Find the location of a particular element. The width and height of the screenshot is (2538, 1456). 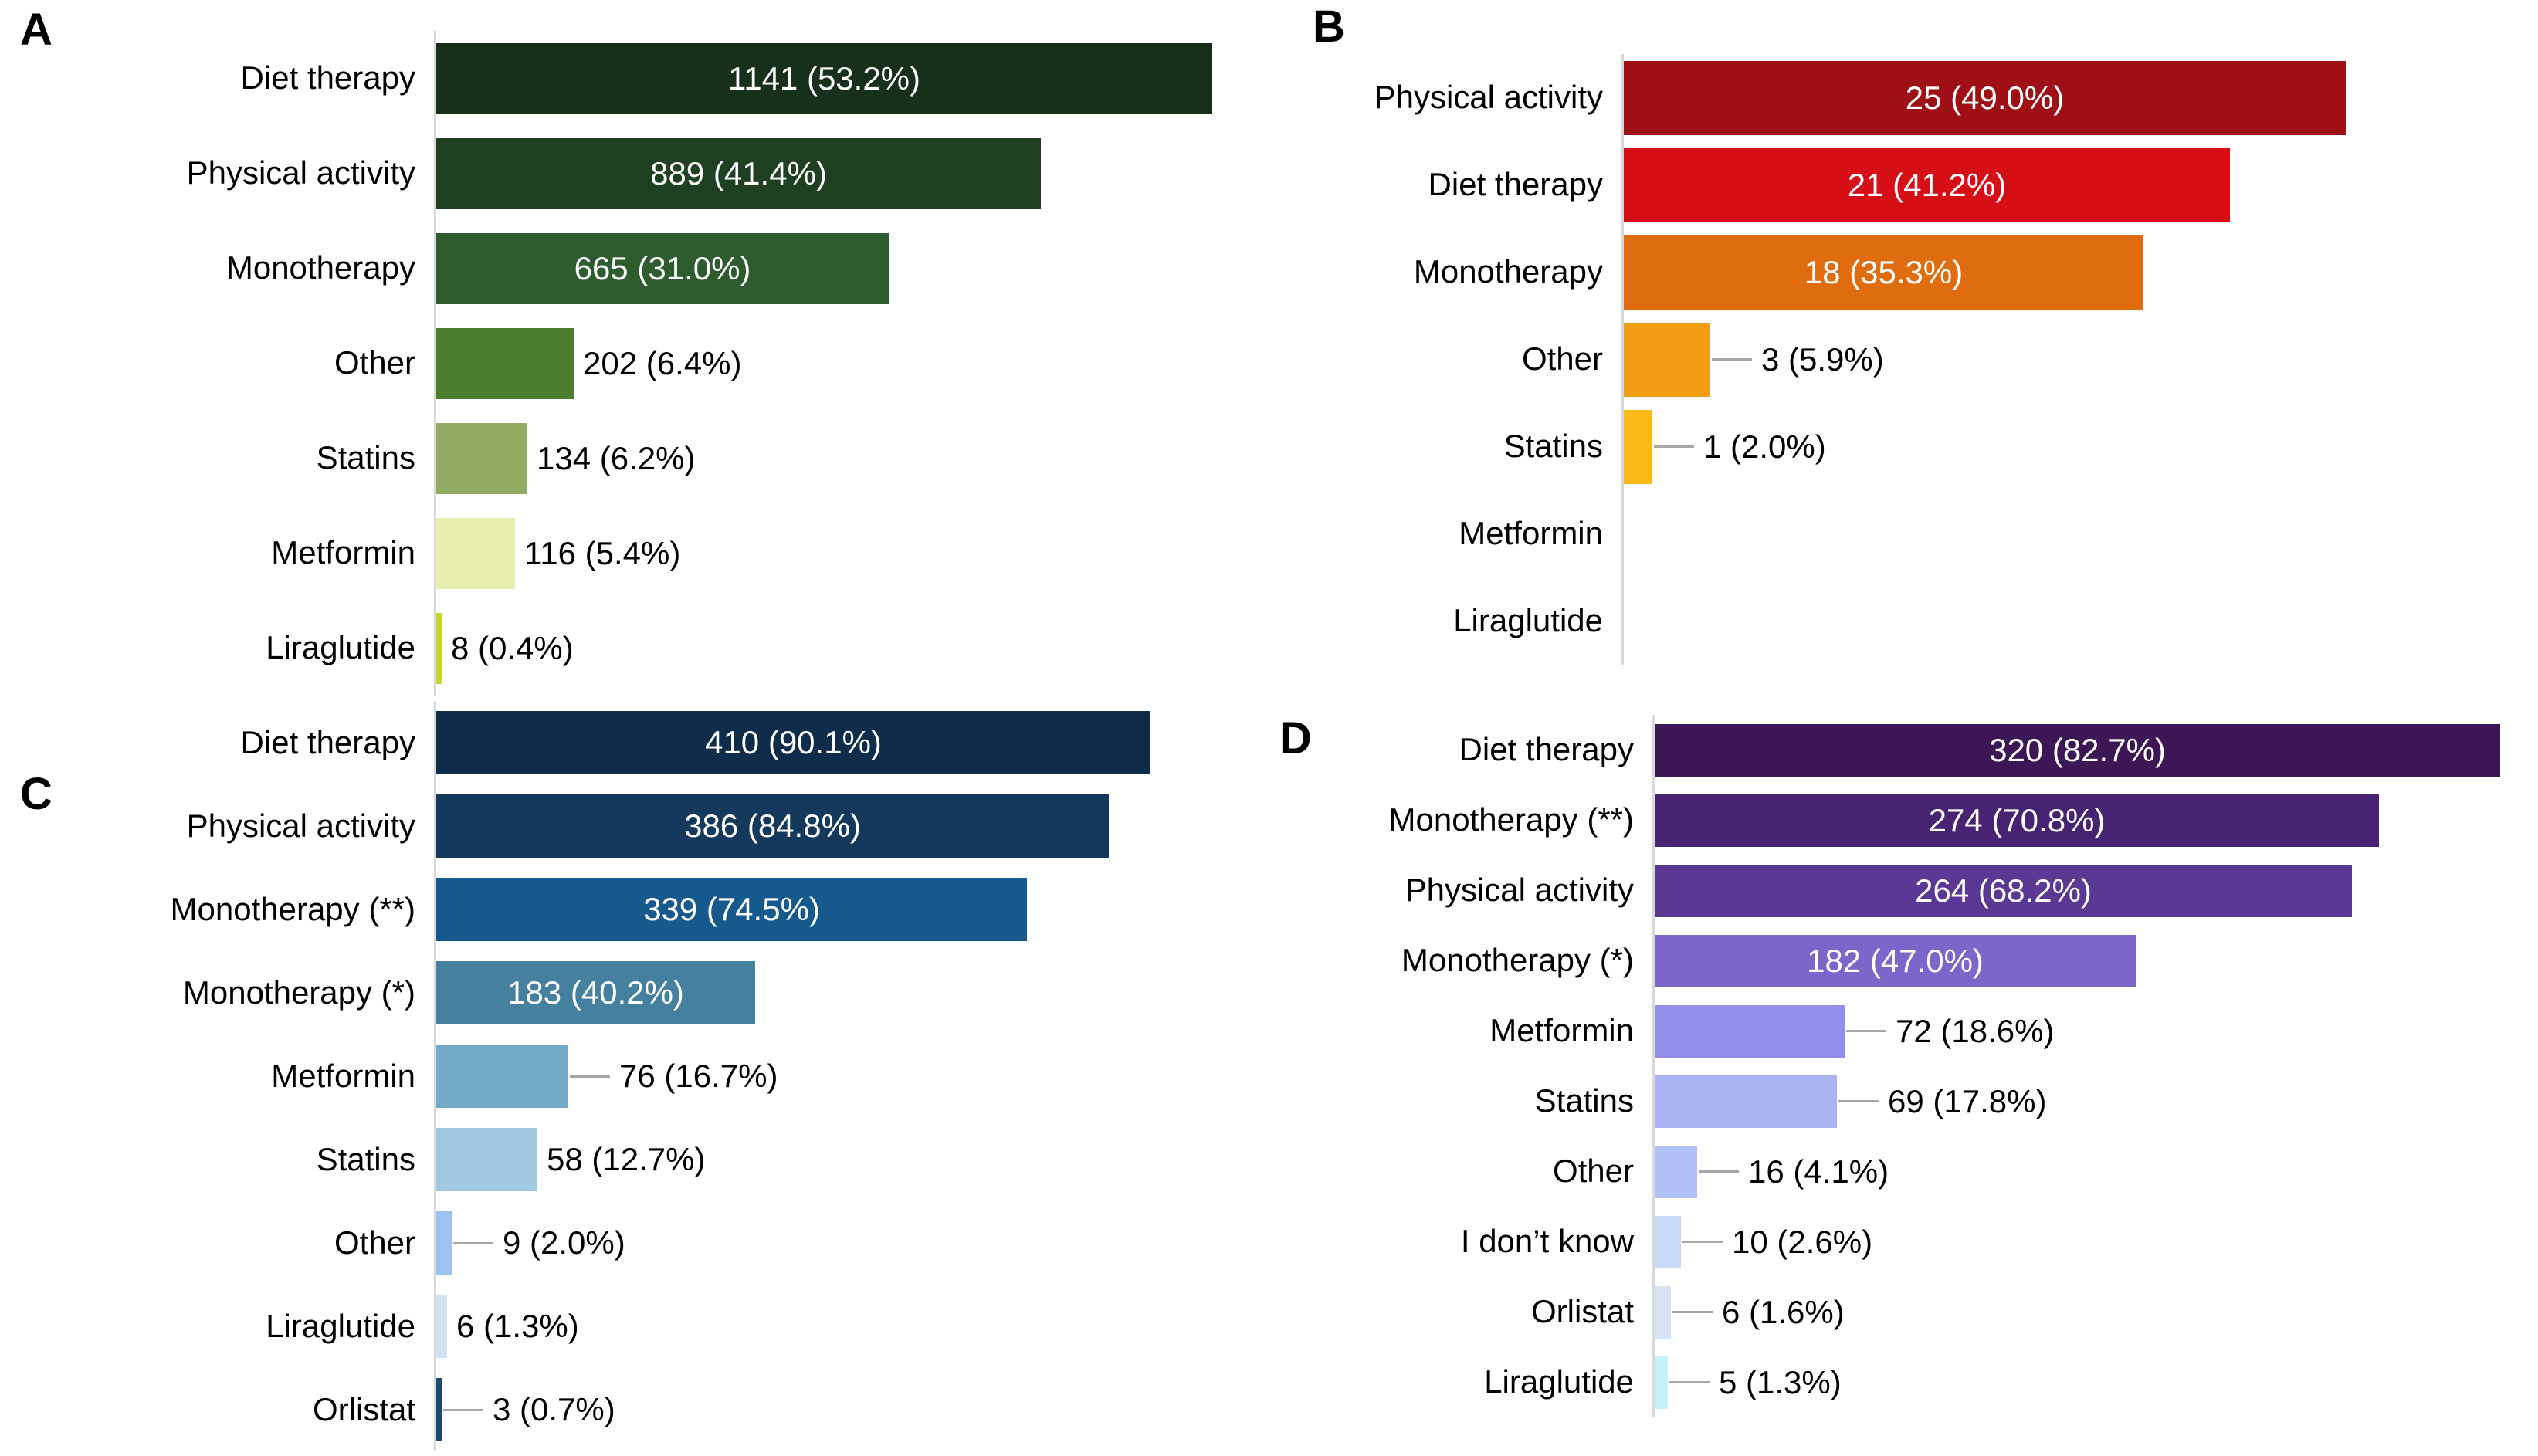

bar: 665 (31.0%) is located at coordinates (662, 268).